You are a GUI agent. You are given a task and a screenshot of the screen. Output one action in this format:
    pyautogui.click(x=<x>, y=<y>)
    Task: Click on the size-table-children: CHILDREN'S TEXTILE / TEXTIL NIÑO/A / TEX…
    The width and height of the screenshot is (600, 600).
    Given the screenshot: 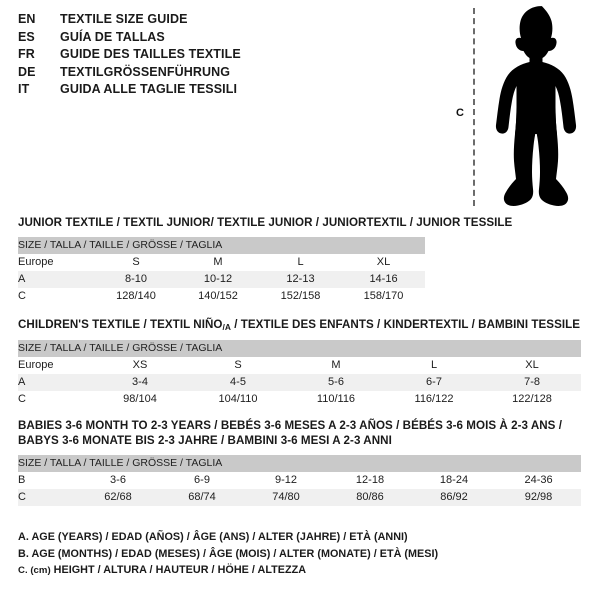 What is the action you would take?
    pyautogui.click(x=300, y=362)
    